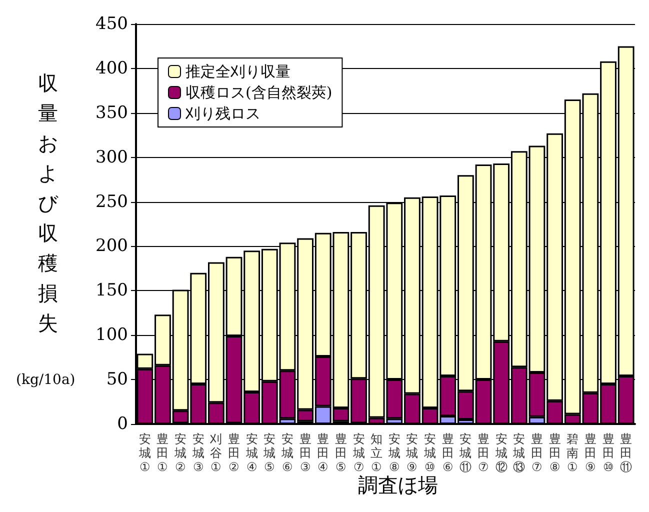 The height and width of the screenshot is (512, 649). What do you see at coordinates (238, 71) in the screenshot?
I see `legend-label: 推定全刈り収量` at bounding box center [238, 71].